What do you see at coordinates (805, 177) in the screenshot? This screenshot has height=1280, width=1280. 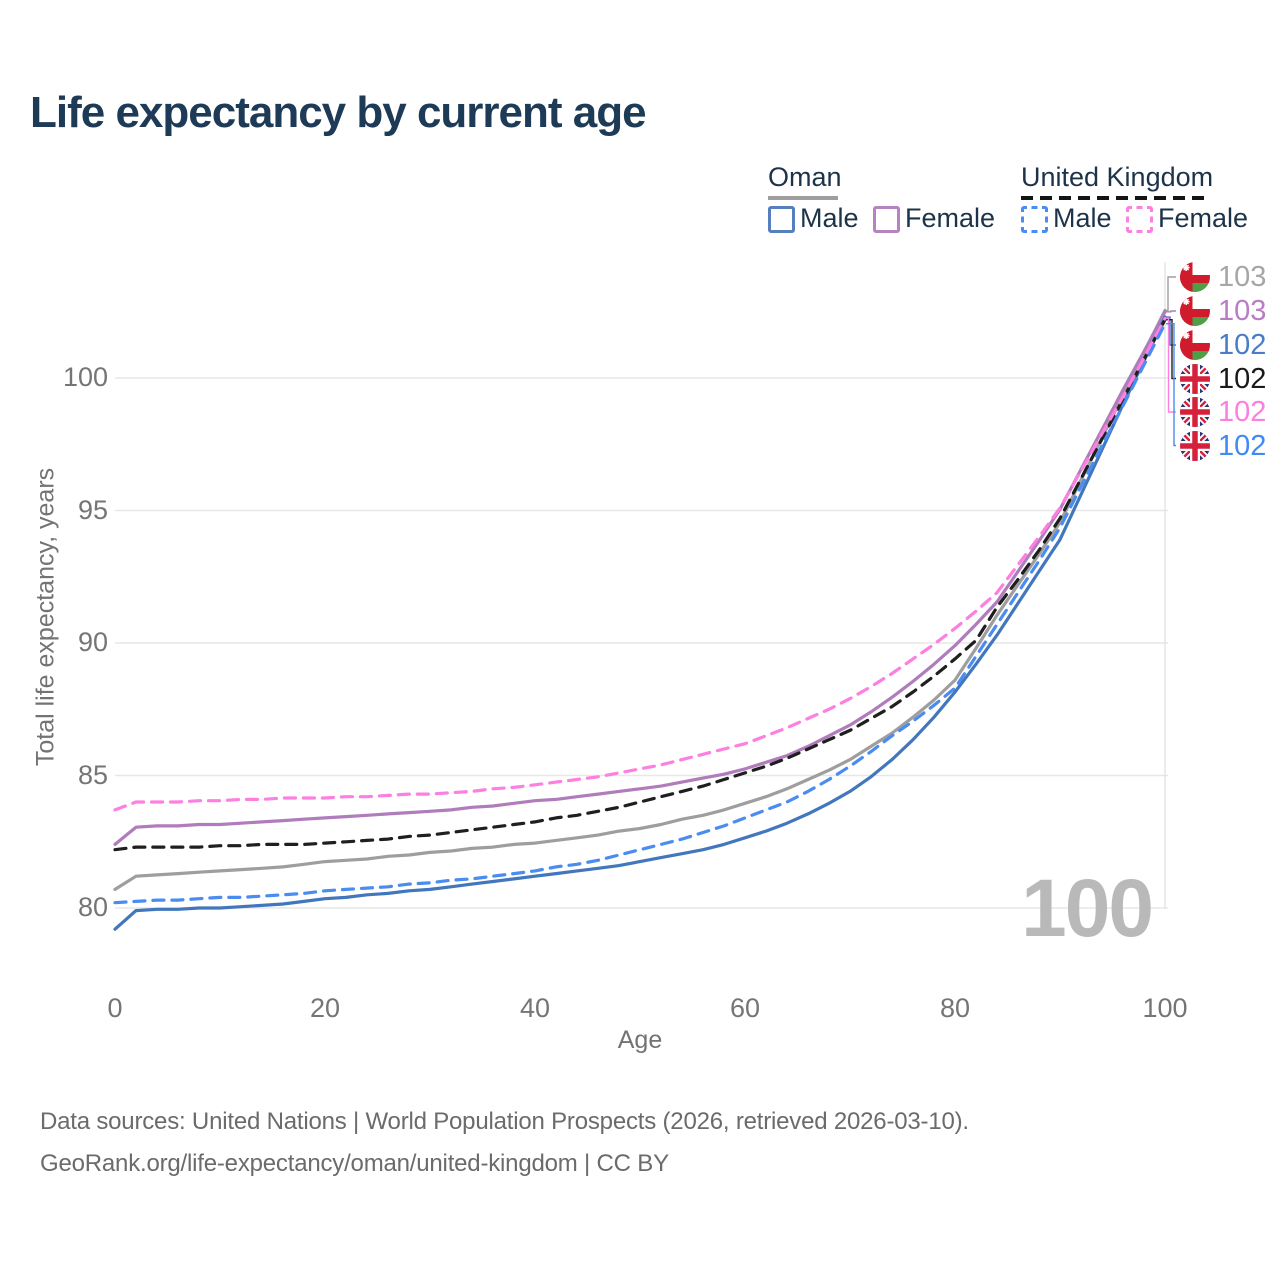 I see `legend-group-oman-title: Oman` at bounding box center [805, 177].